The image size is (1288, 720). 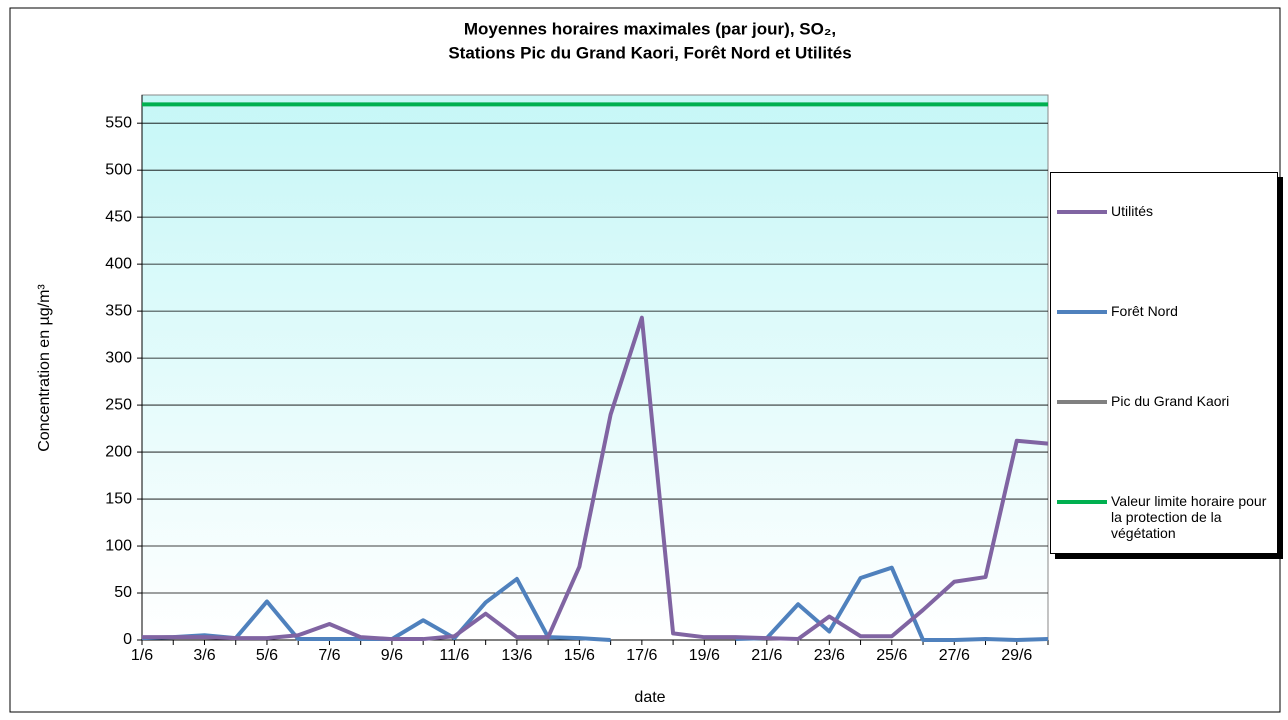 I want to click on x-tick-label: 1/6, so click(x=142, y=655).